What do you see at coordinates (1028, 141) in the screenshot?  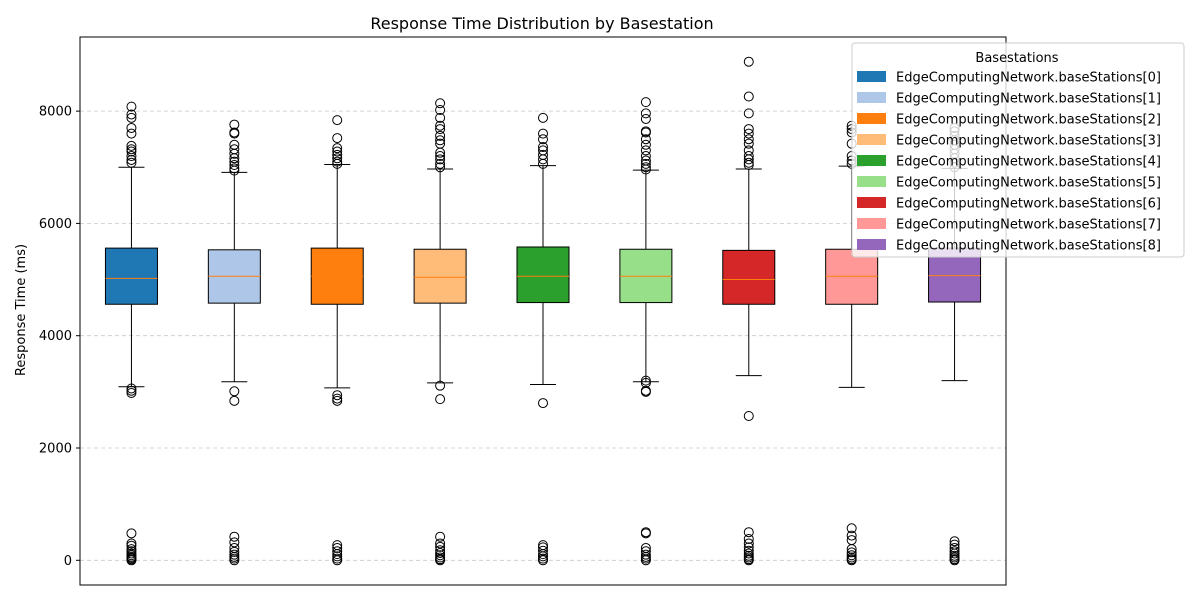 I see `legend-entry-label: EdgeComputingNetwork.baseStations[3]` at bounding box center [1028, 141].